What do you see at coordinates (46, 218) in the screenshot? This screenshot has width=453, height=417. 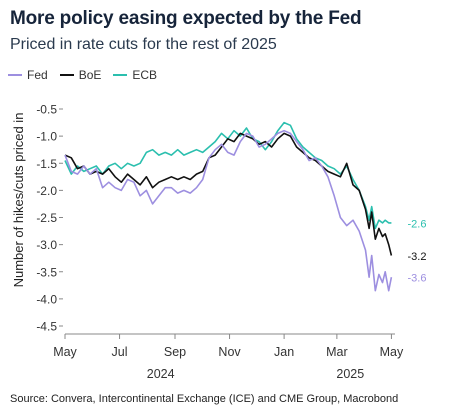 I see `y-tick-label: -2.5` at bounding box center [46, 218].